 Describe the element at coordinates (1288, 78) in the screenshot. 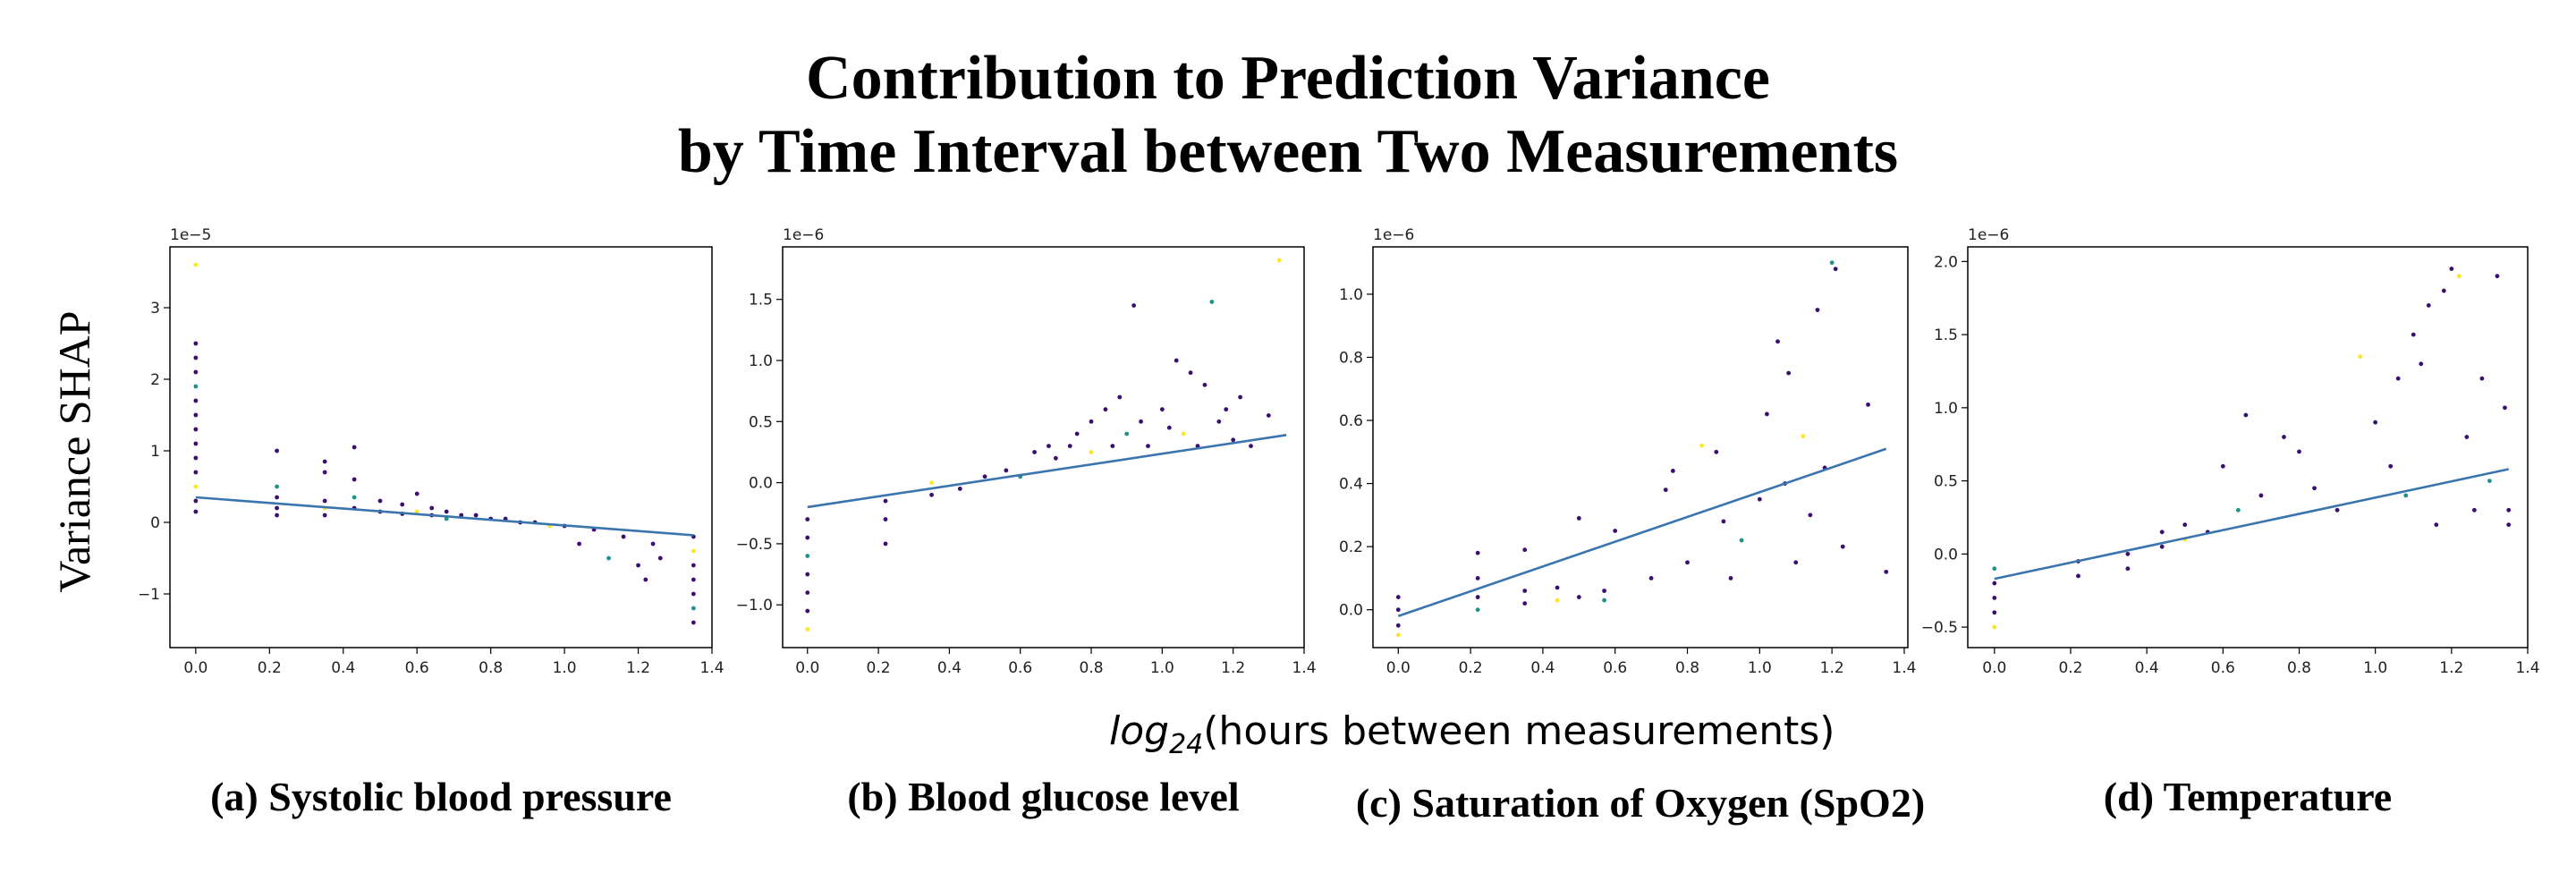

I see `figure-title-line1: Contribution to Prediction Variance` at that location.